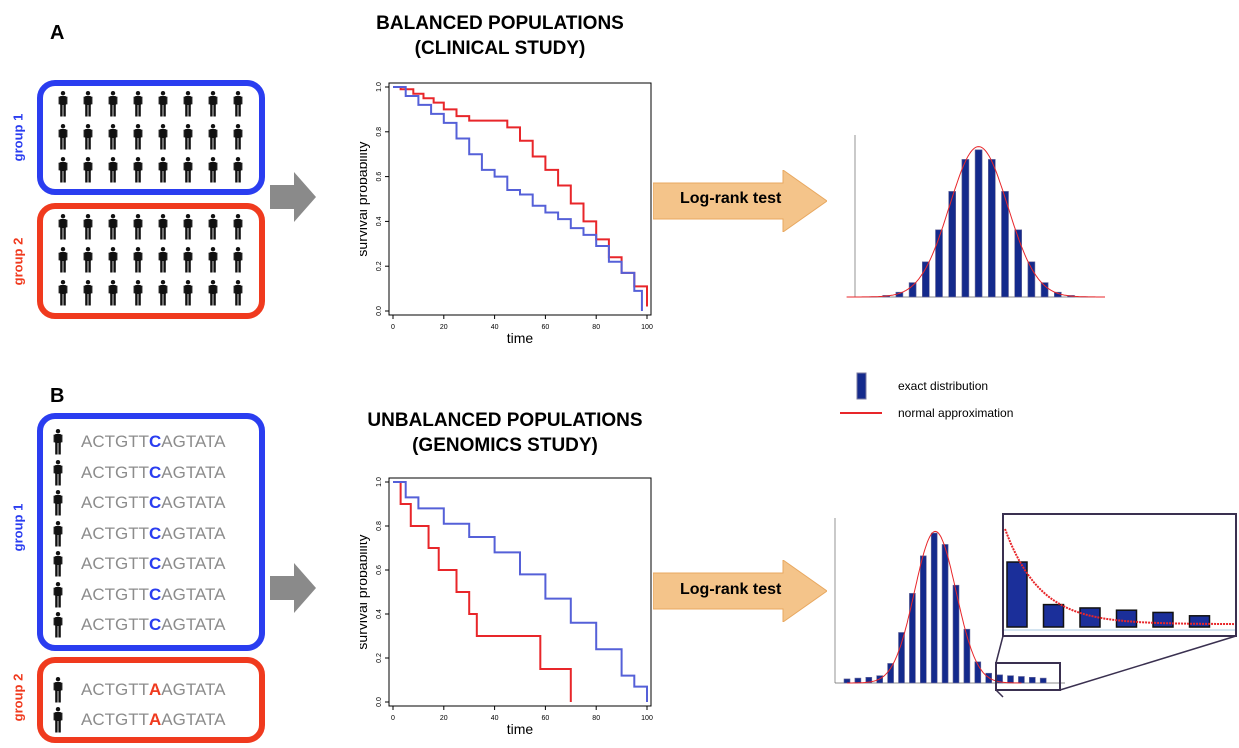 This screenshot has width=1239, height=748. What do you see at coordinates (444, 718) in the screenshot?
I see `x-tick-label: 20` at bounding box center [444, 718].